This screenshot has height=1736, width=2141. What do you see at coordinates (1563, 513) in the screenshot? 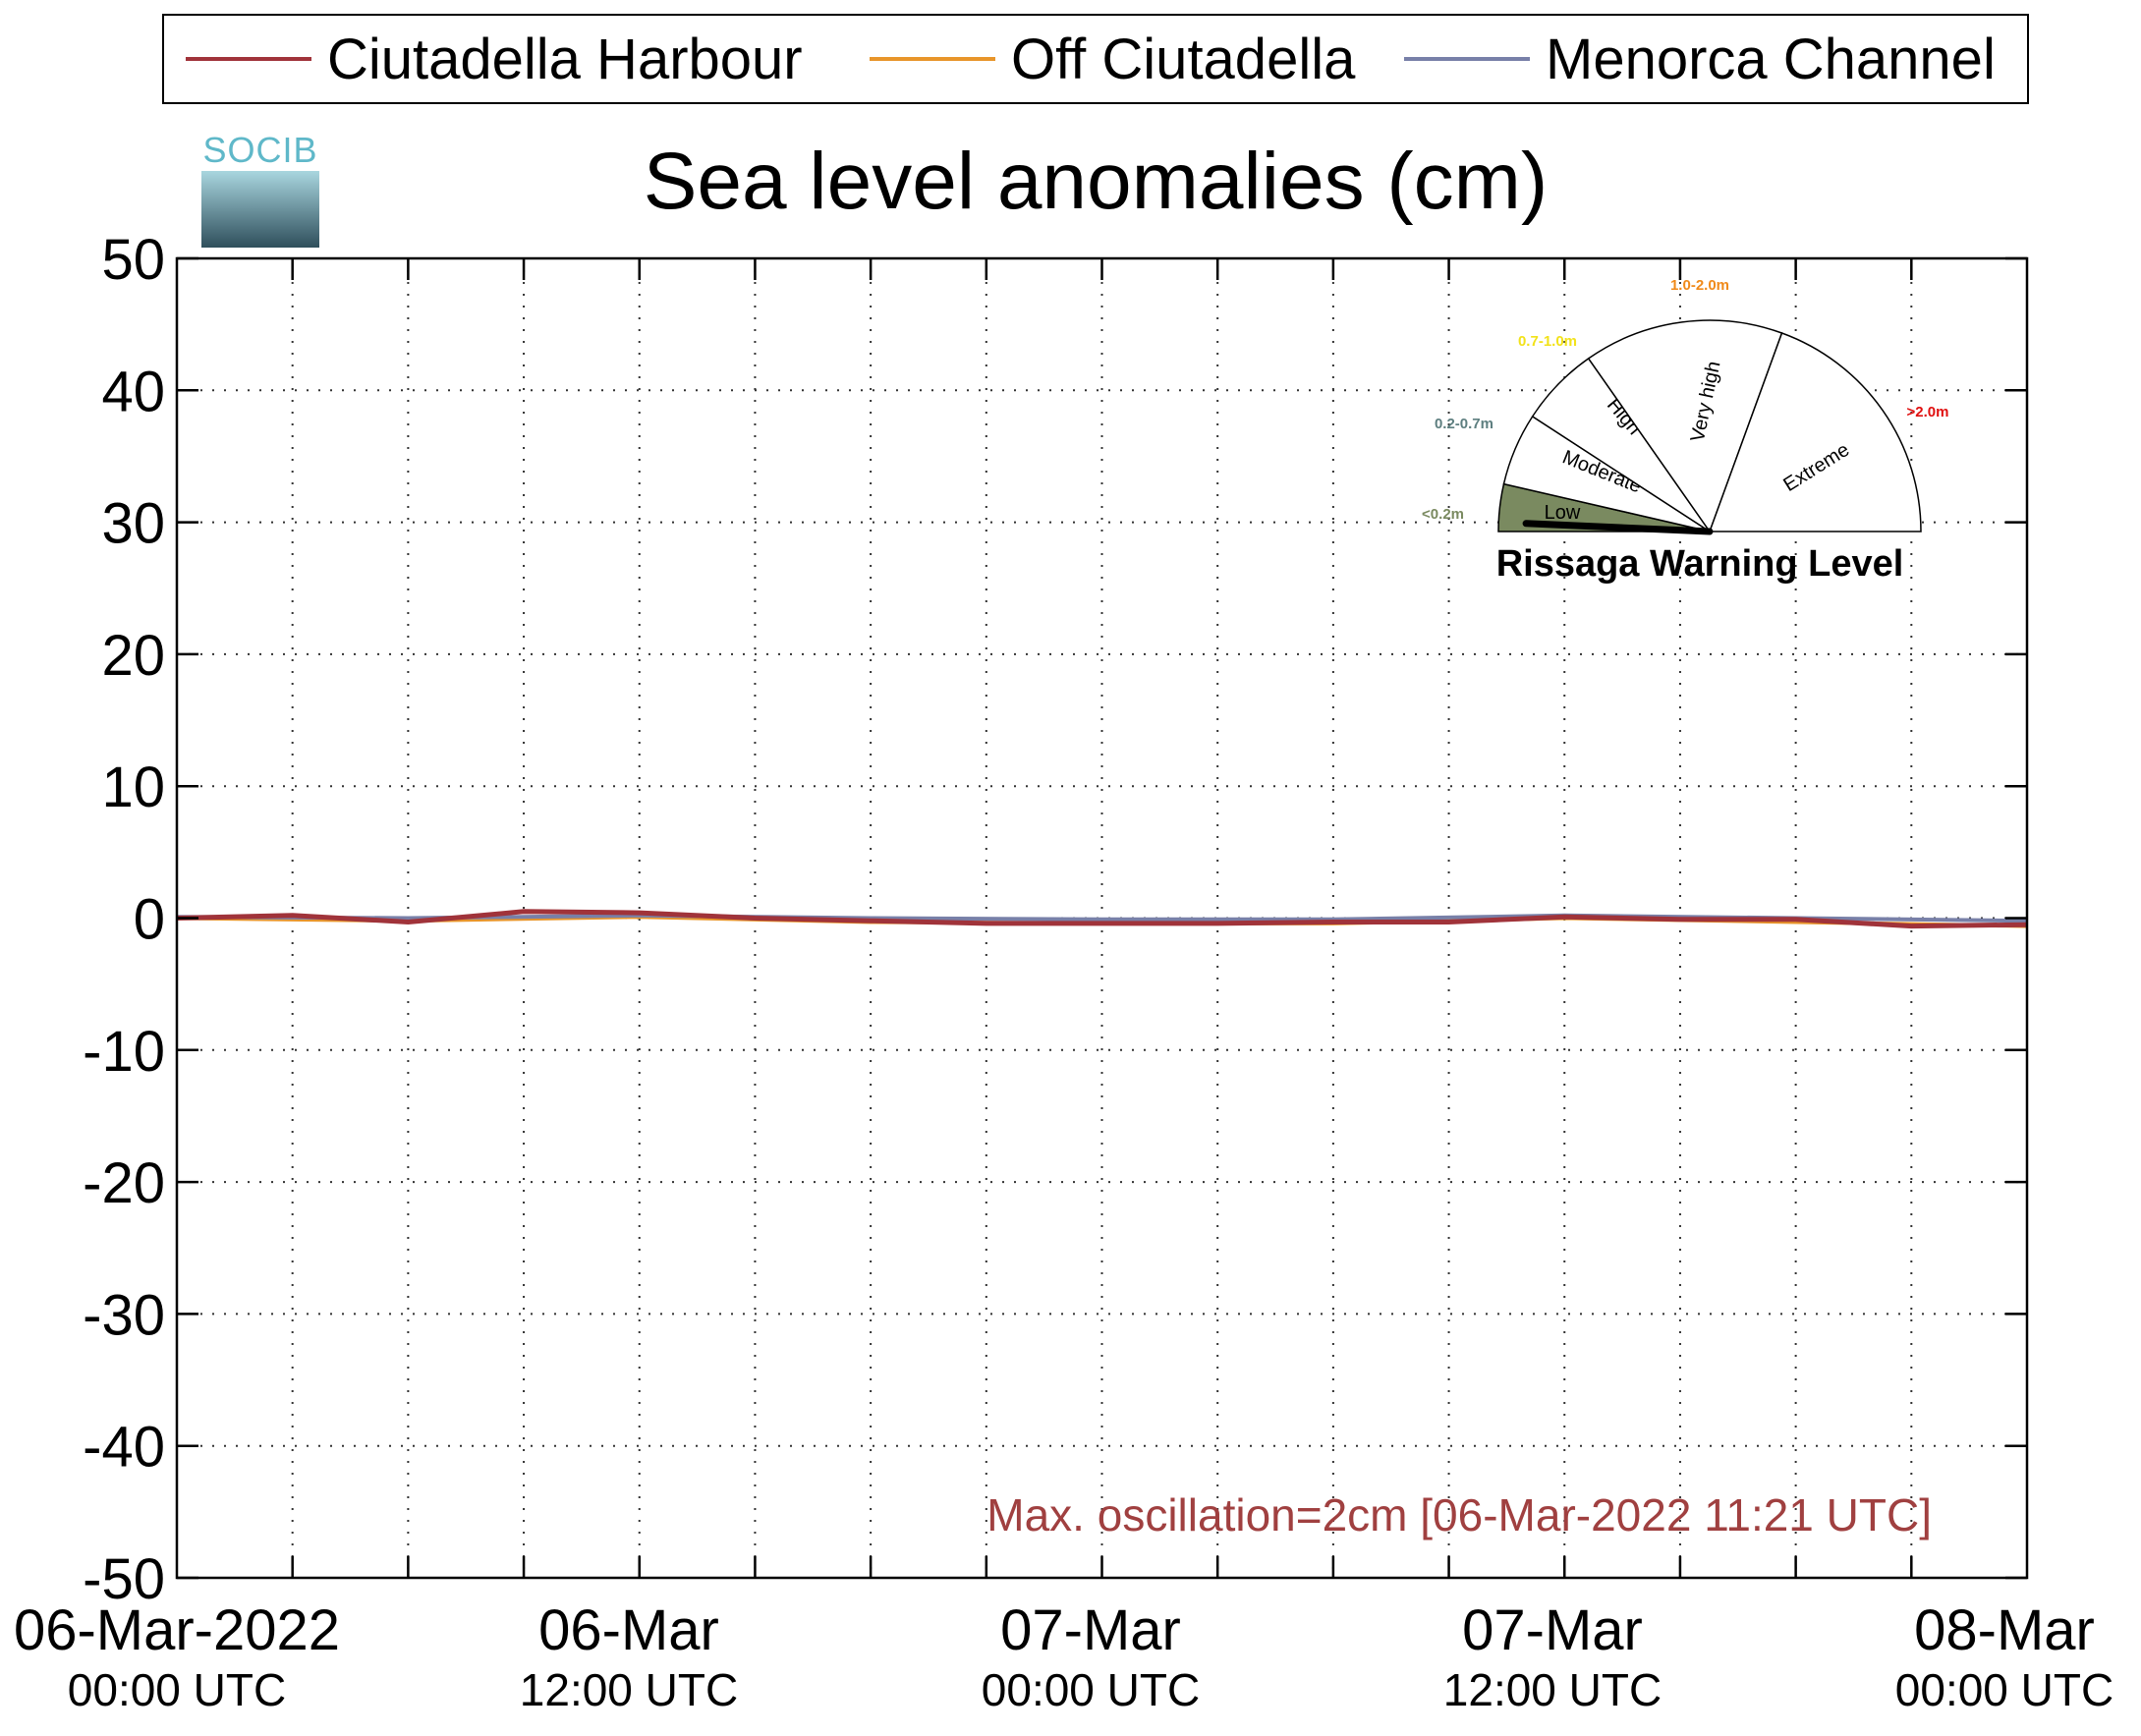
I see `gauge-segment-label: Low` at bounding box center [1563, 513].